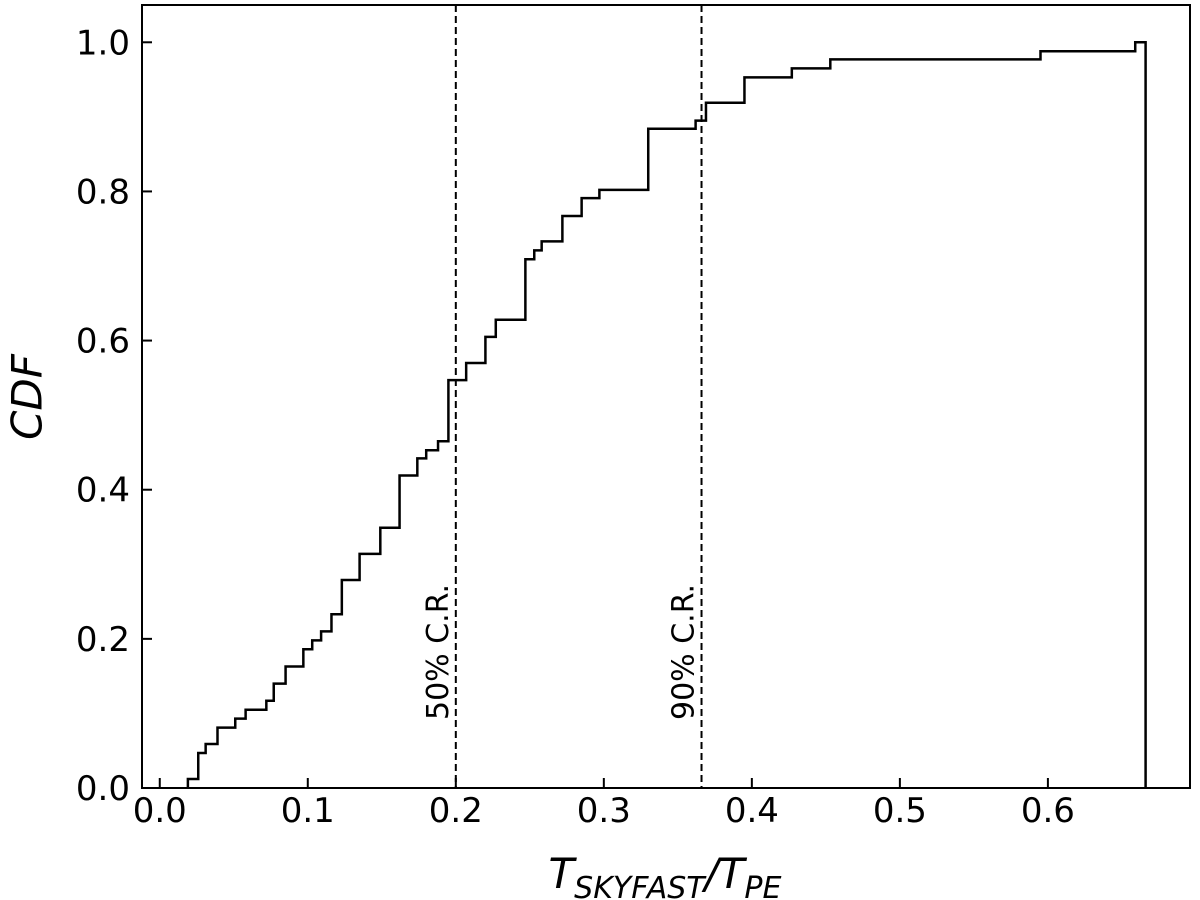 The image size is (1200, 900). What do you see at coordinates (640, 885) in the screenshot?
I see `x-label-part: SKYFAST` at bounding box center [640, 885].